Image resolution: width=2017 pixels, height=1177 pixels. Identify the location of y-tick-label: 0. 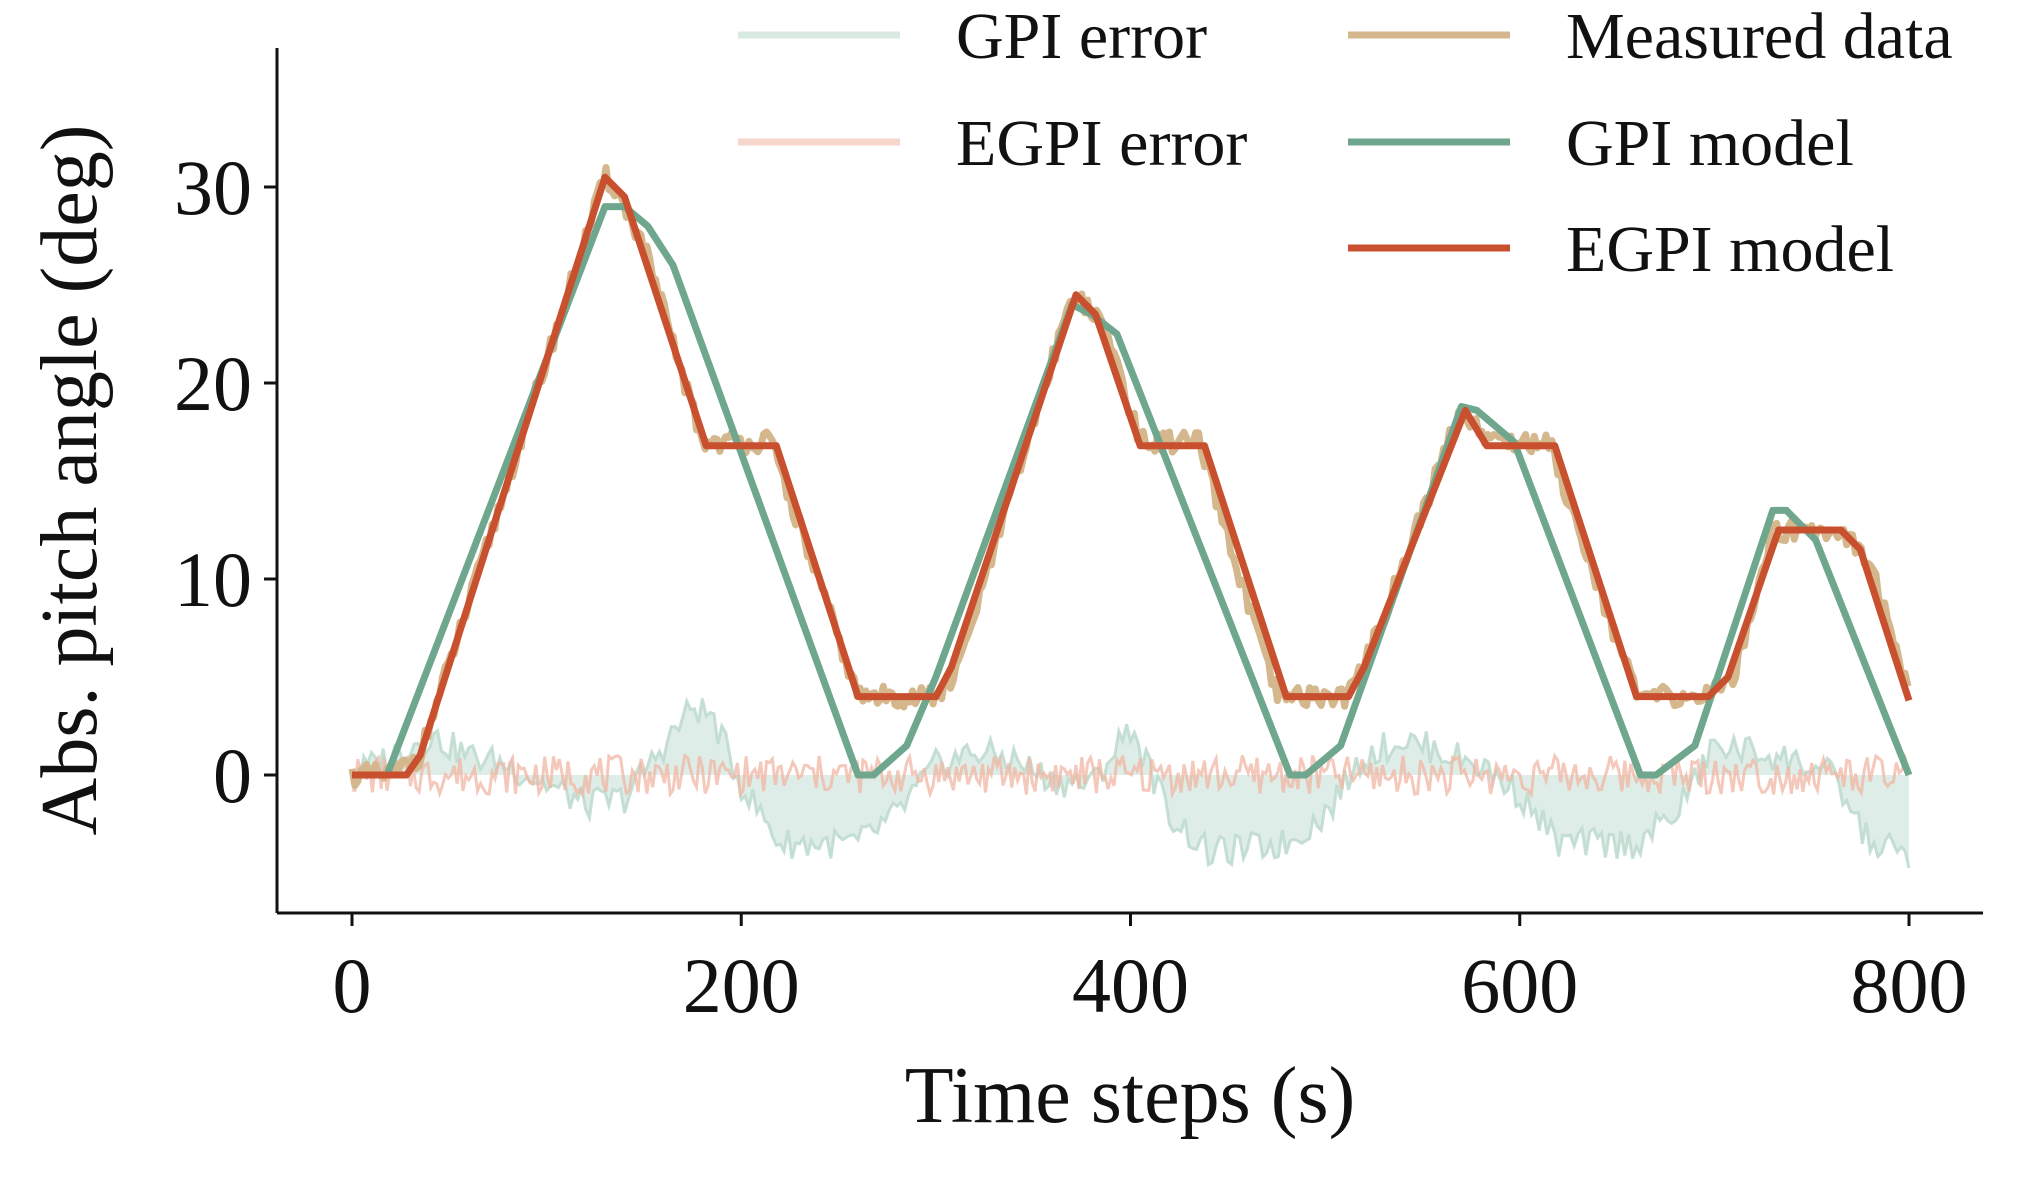
(232, 775).